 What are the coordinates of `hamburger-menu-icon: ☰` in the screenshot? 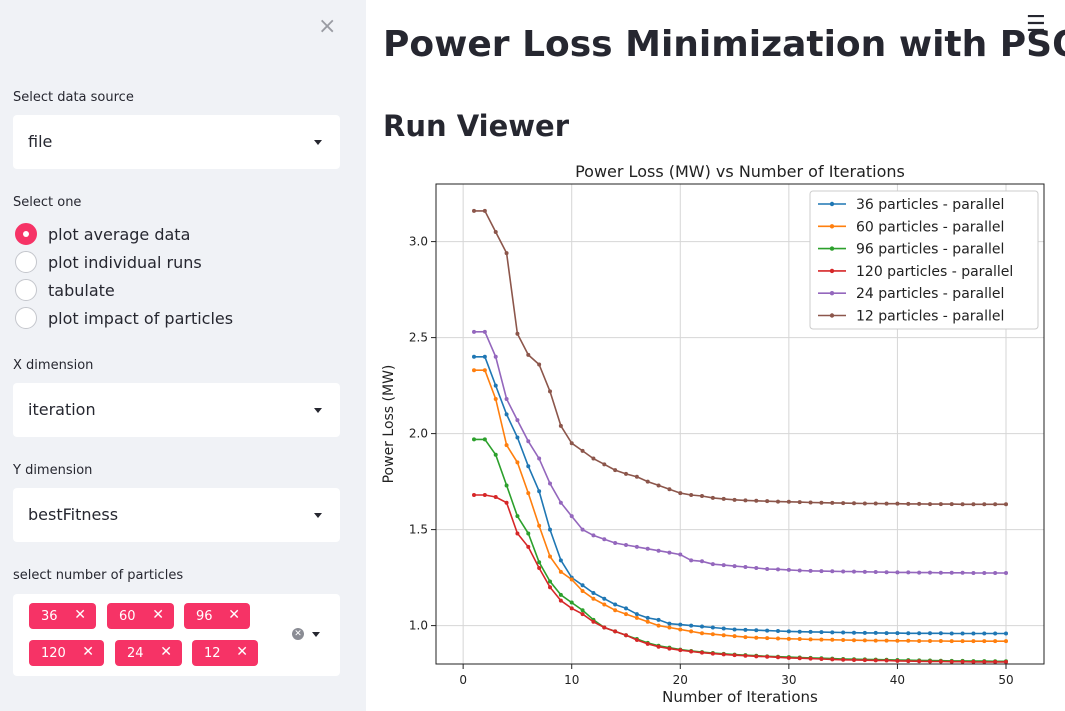 It's located at (1036, 24).